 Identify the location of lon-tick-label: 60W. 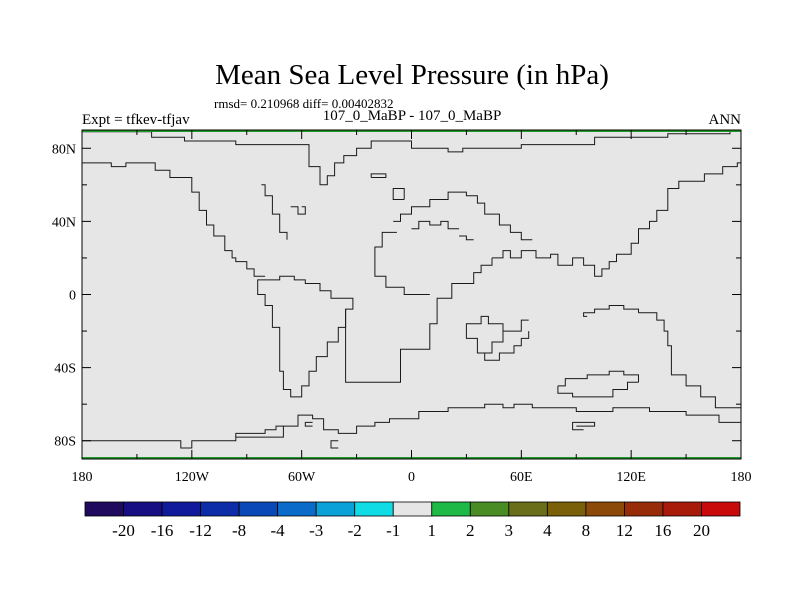
(302, 477).